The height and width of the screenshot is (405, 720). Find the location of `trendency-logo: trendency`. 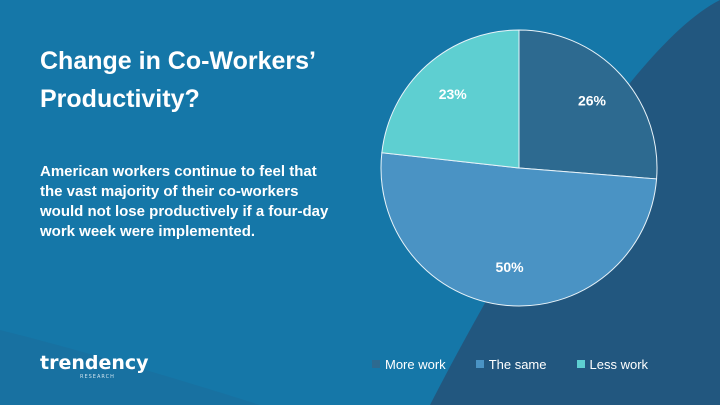

trendency-logo: trendency is located at coordinates (94, 363).